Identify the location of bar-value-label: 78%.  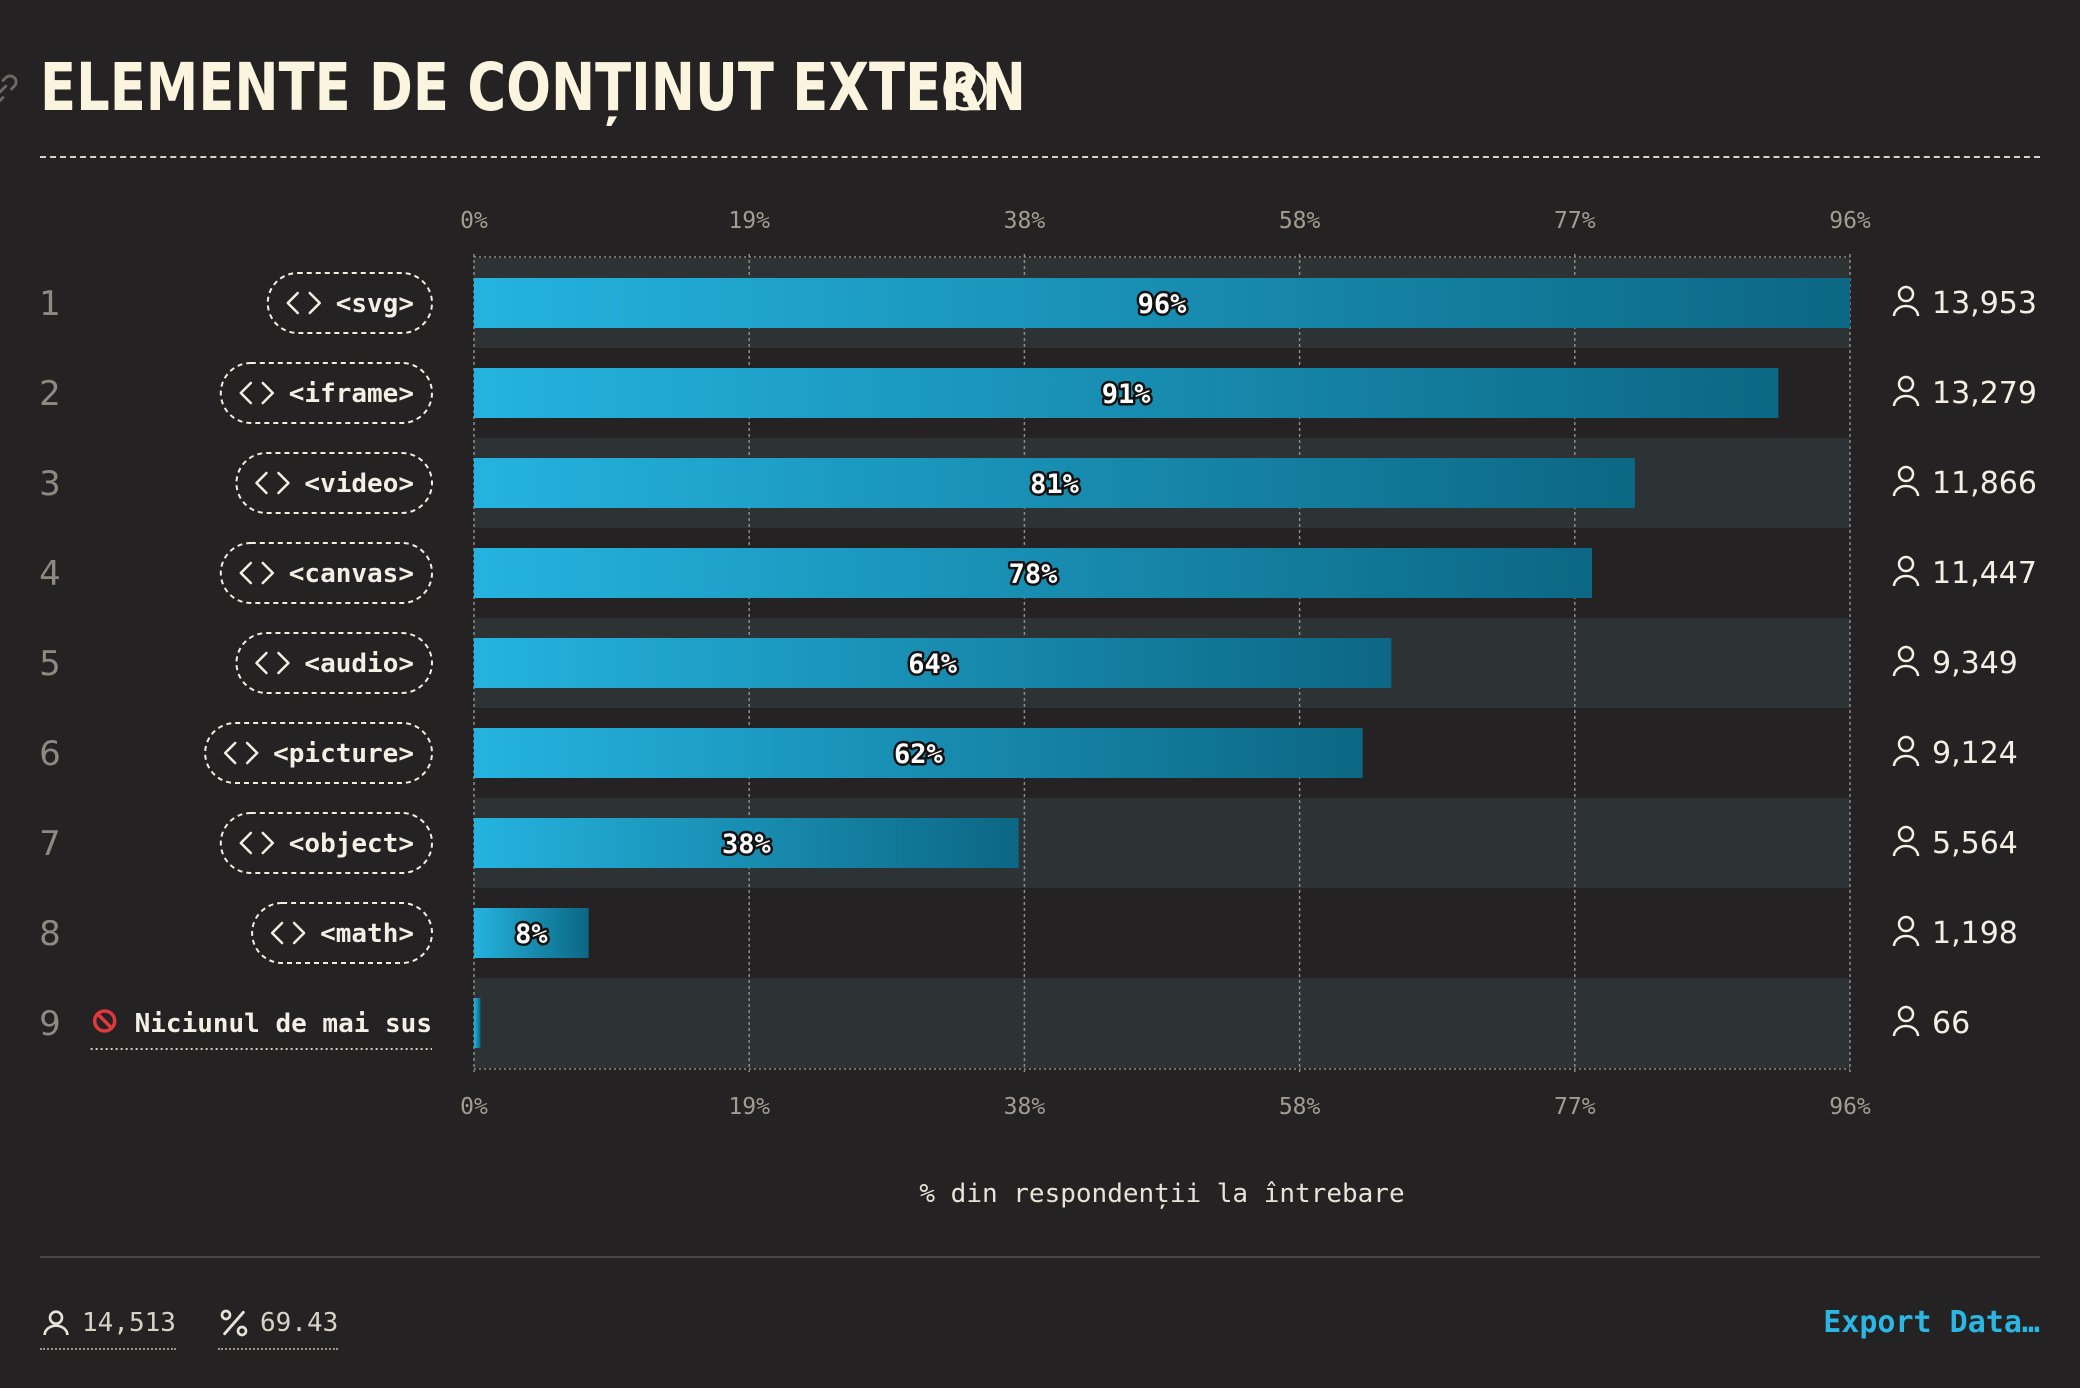
(1034, 574).